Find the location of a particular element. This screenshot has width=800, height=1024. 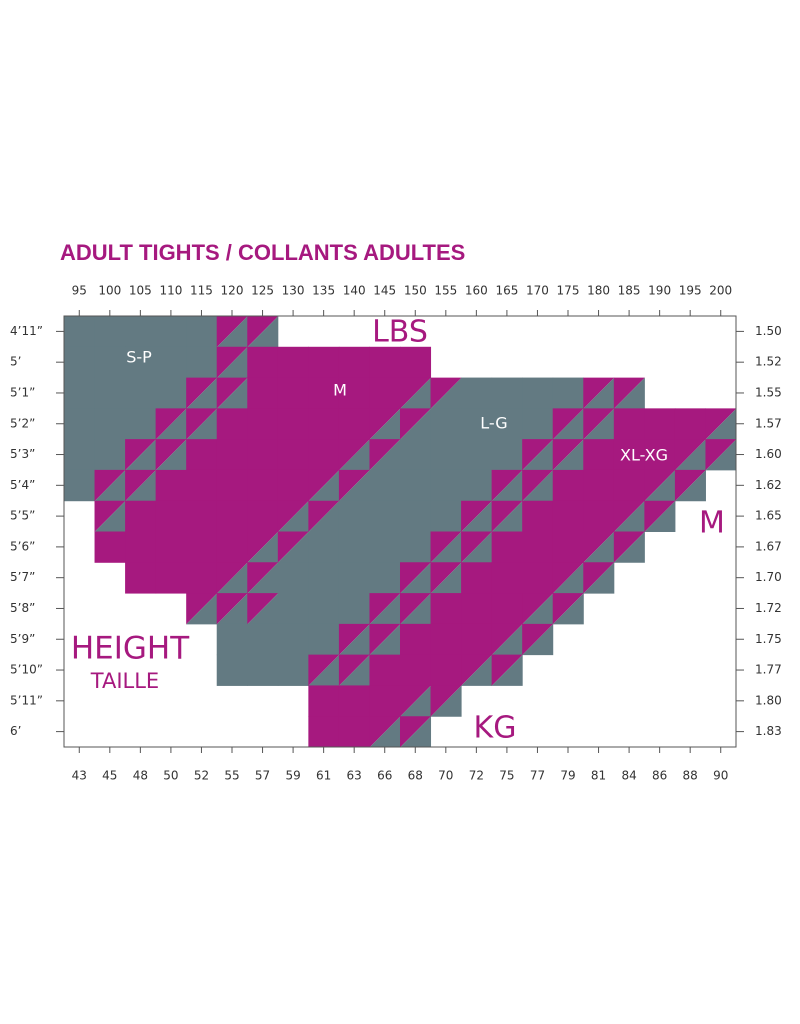

height-ft-tick: 5’1” is located at coordinates (22, 392).